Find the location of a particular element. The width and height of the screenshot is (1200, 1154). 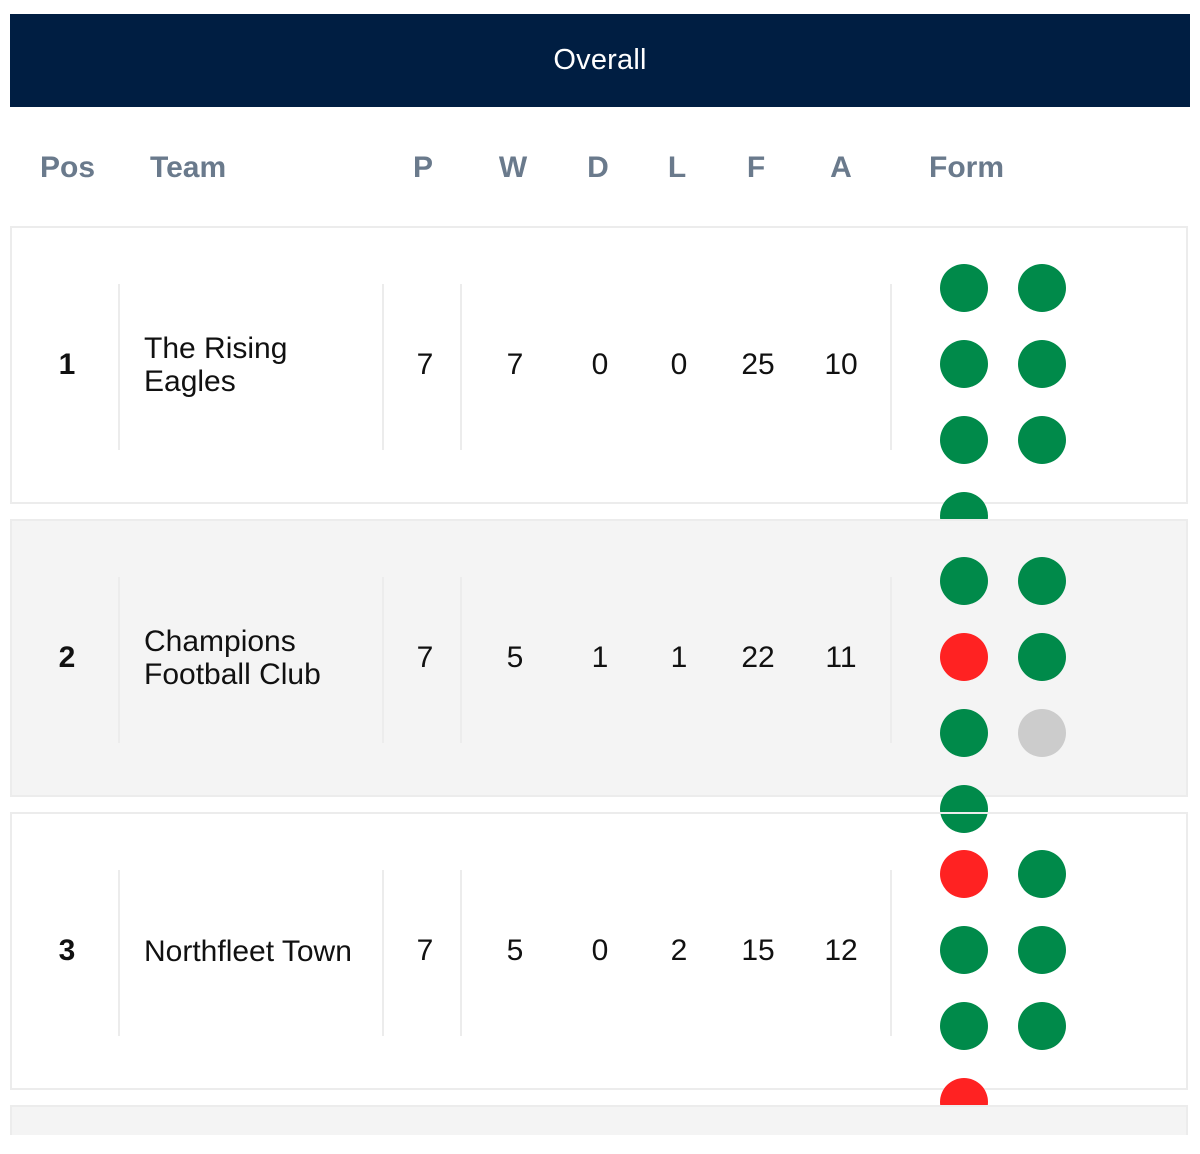

column-header-pos: Pos is located at coordinates (68, 167).